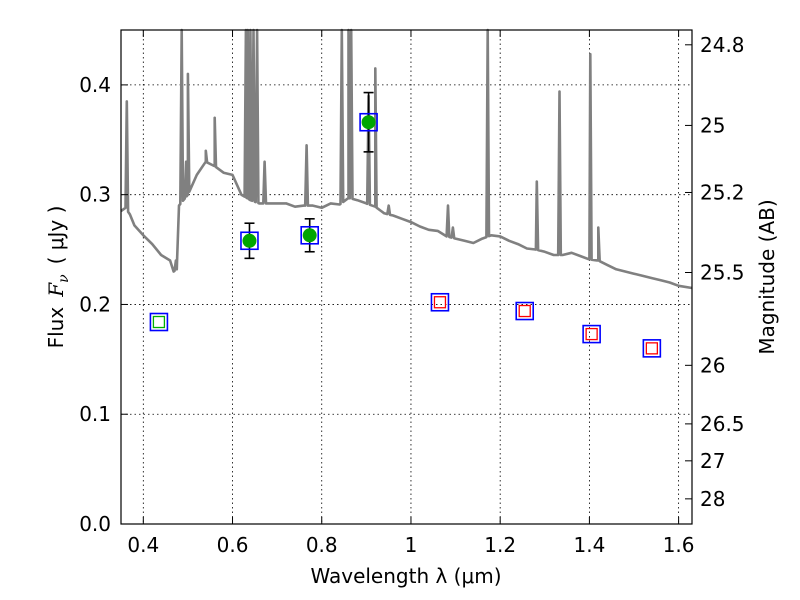 Image resolution: width=800 pixels, height=600 pixels. Describe the element at coordinates (56, 328) in the screenshot. I see `y-axis-label-text: Flux` at that location.